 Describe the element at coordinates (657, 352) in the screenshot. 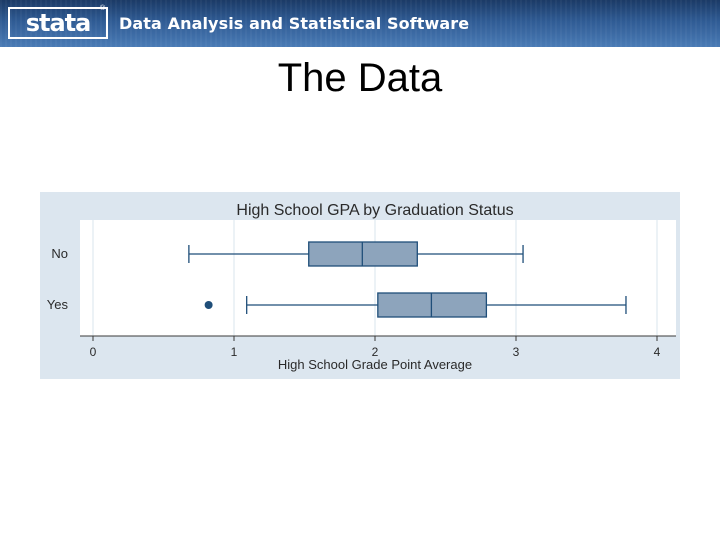

I see `x-tick-label-4: 4` at that location.